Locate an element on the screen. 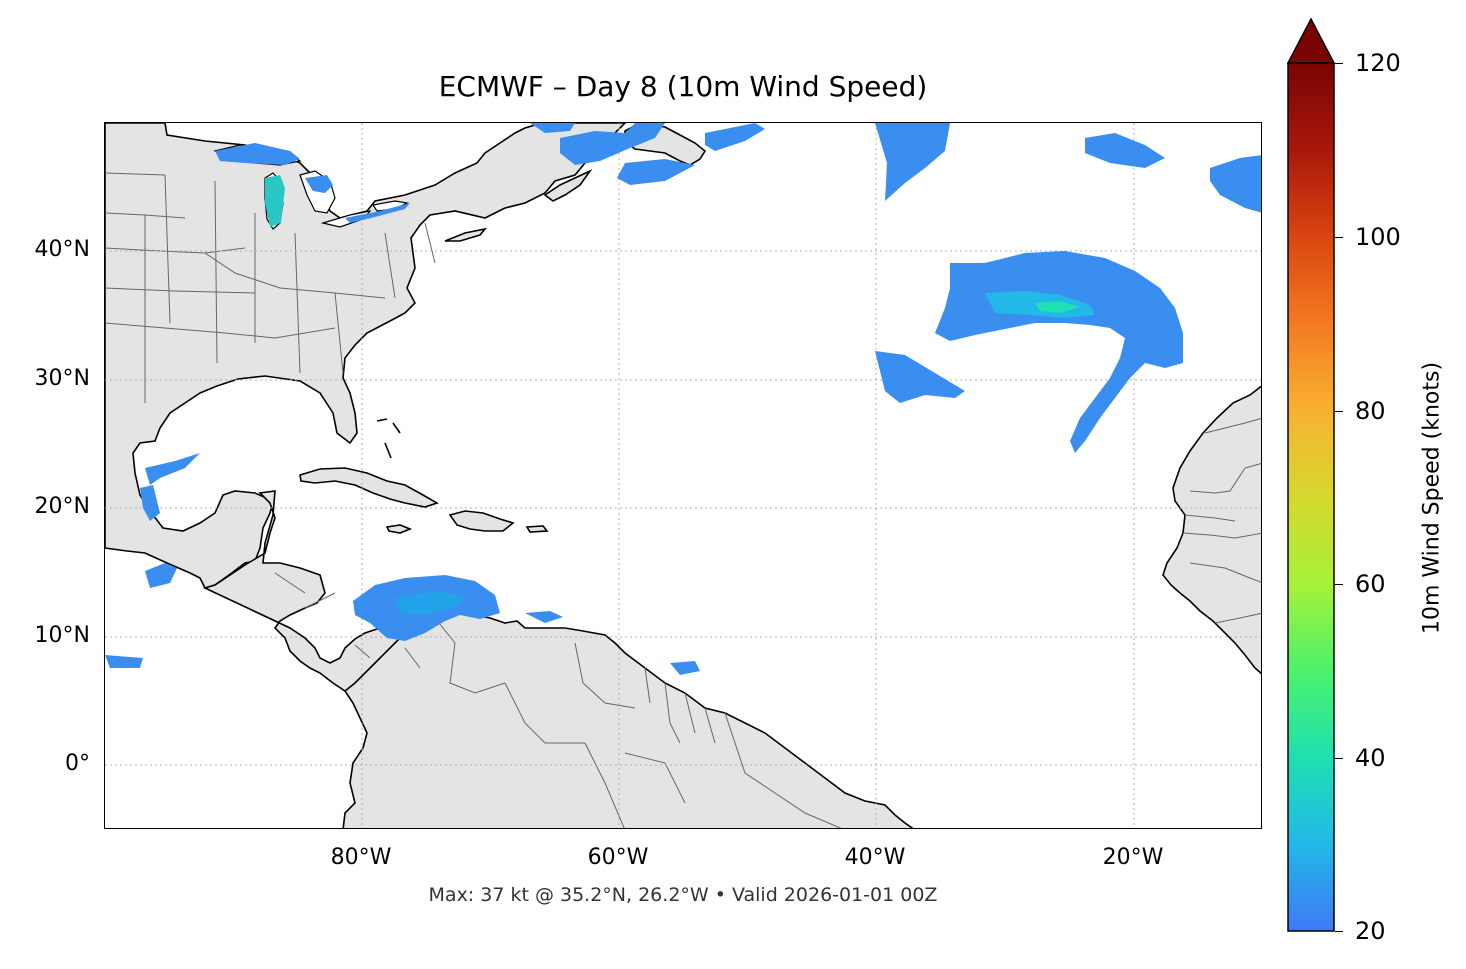 The image size is (1466, 969). wind-region-caribbean-core is located at coordinates (430, 603).